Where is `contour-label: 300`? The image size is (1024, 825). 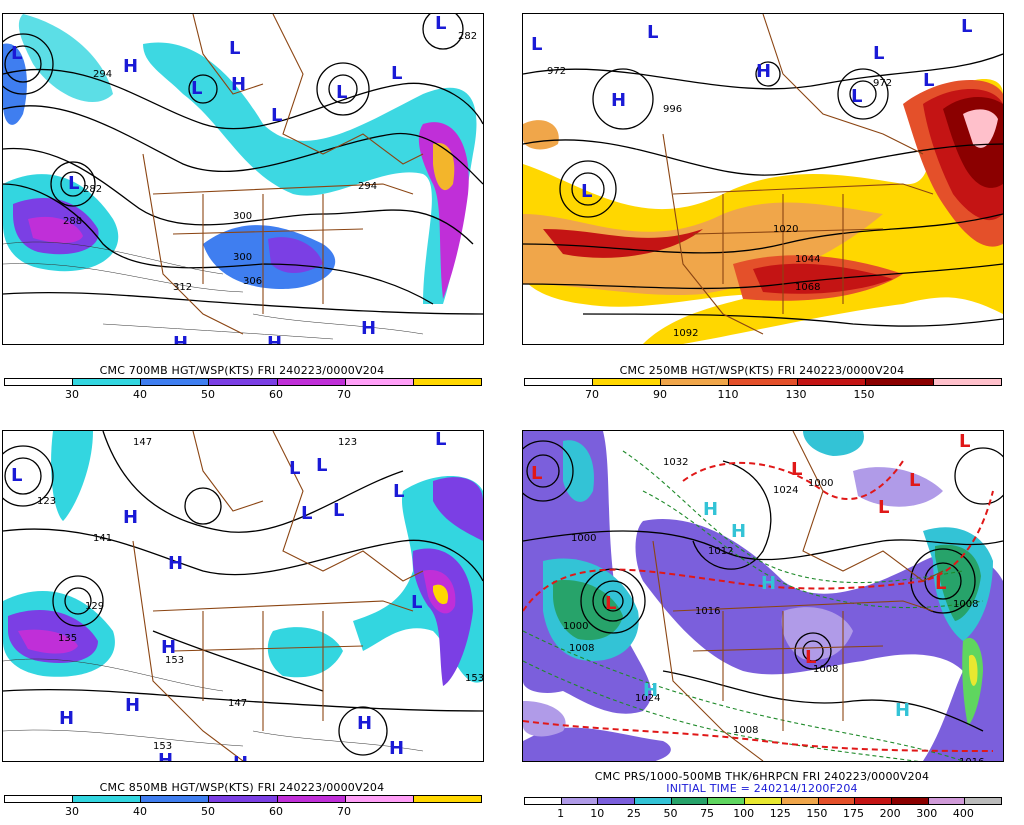
contour-label: 300 is located at coordinates (242, 216).